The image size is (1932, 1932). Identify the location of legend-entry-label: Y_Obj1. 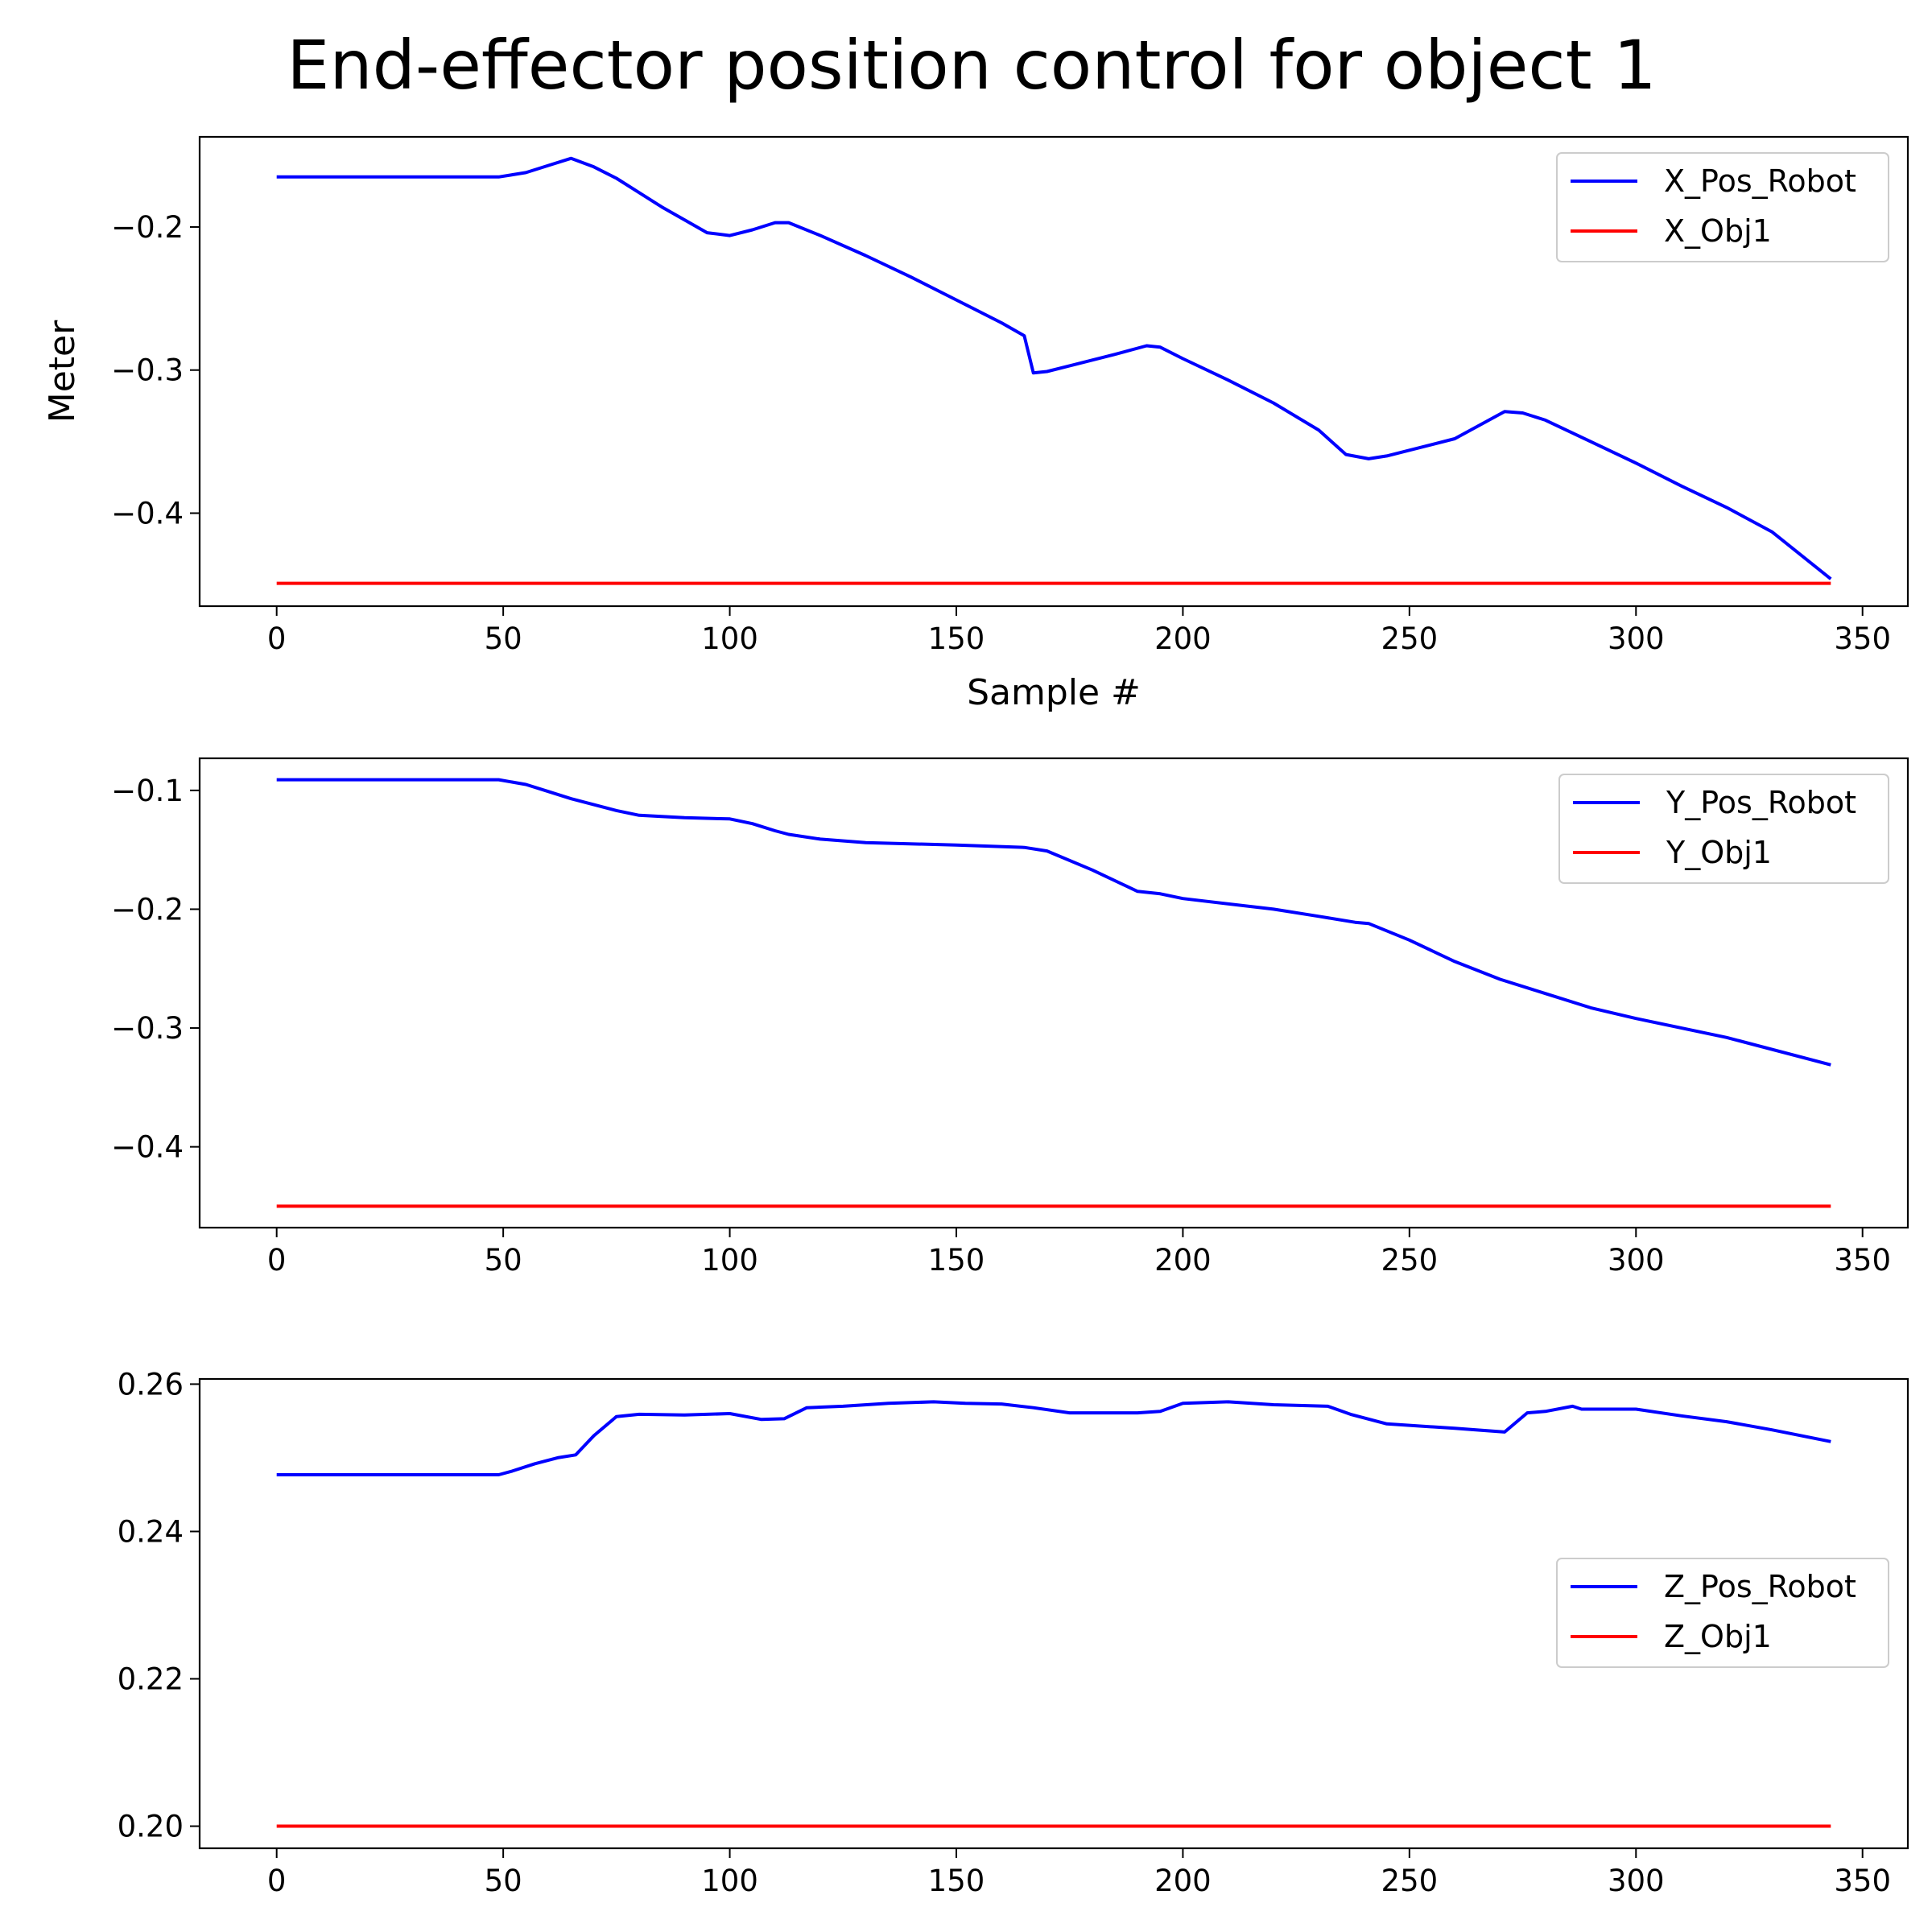
(1719, 852).